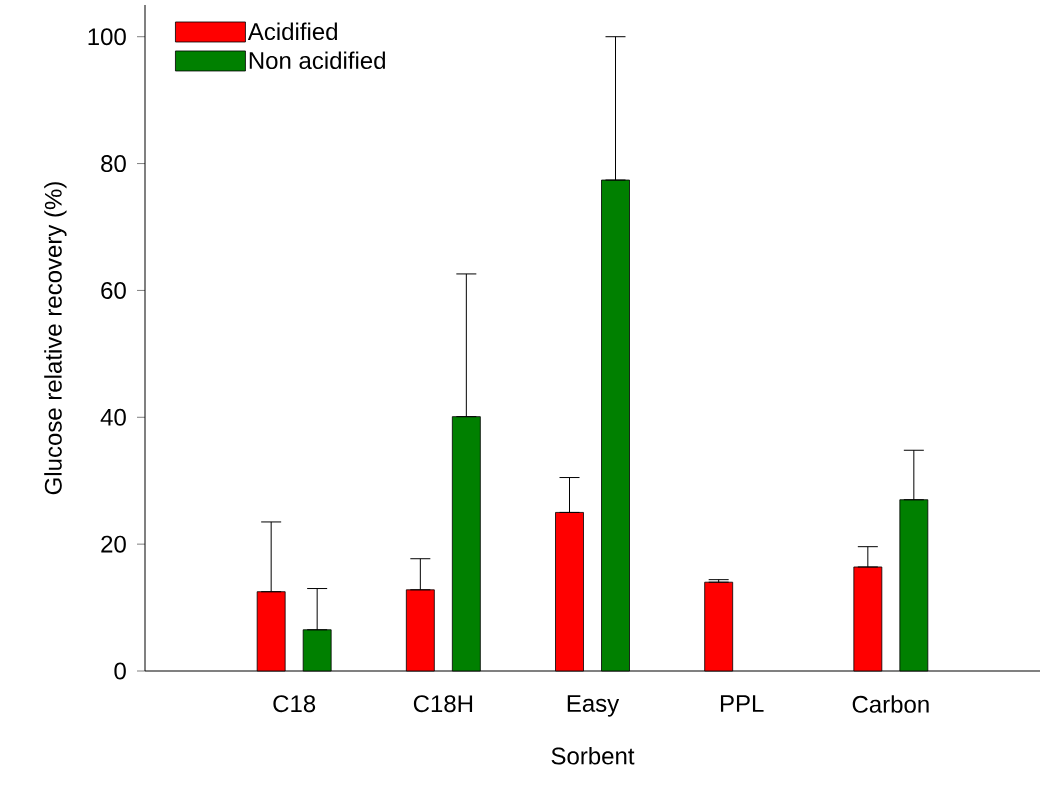 This screenshot has height=789, width=1054. Describe the element at coordinates (113, 544) in the screenshot. I see `y-tick-label: 20` at that location.